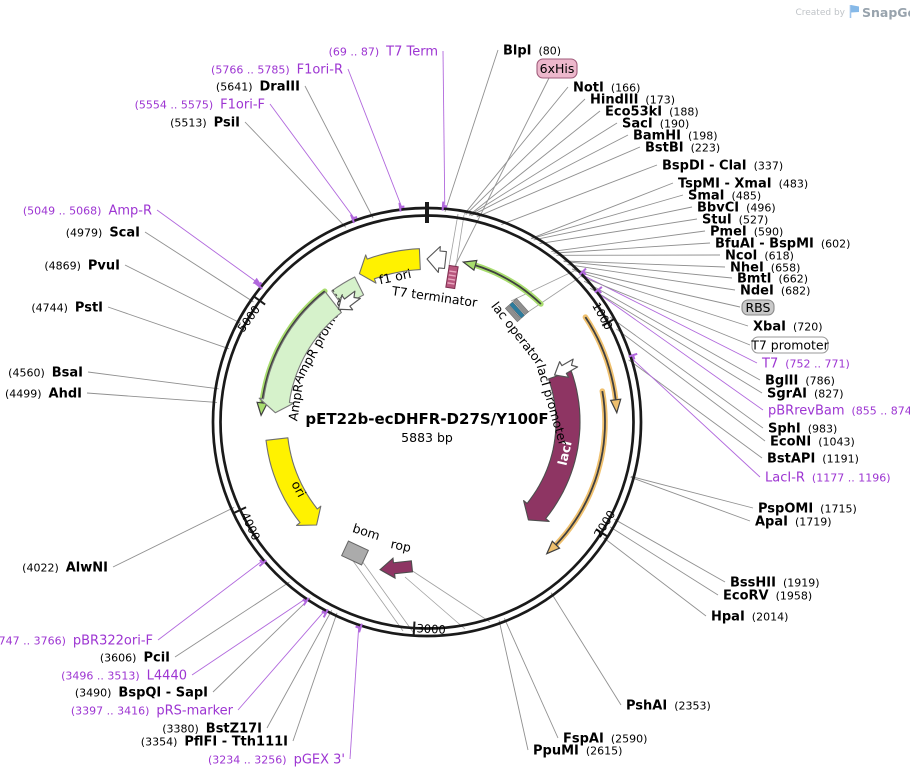 This screenshot has width=910, height=775. What do you see at coordinates (606, 88) in the screenshot?
I see `site-label-noti: NotI (166)` at bounding box center [606, 88].